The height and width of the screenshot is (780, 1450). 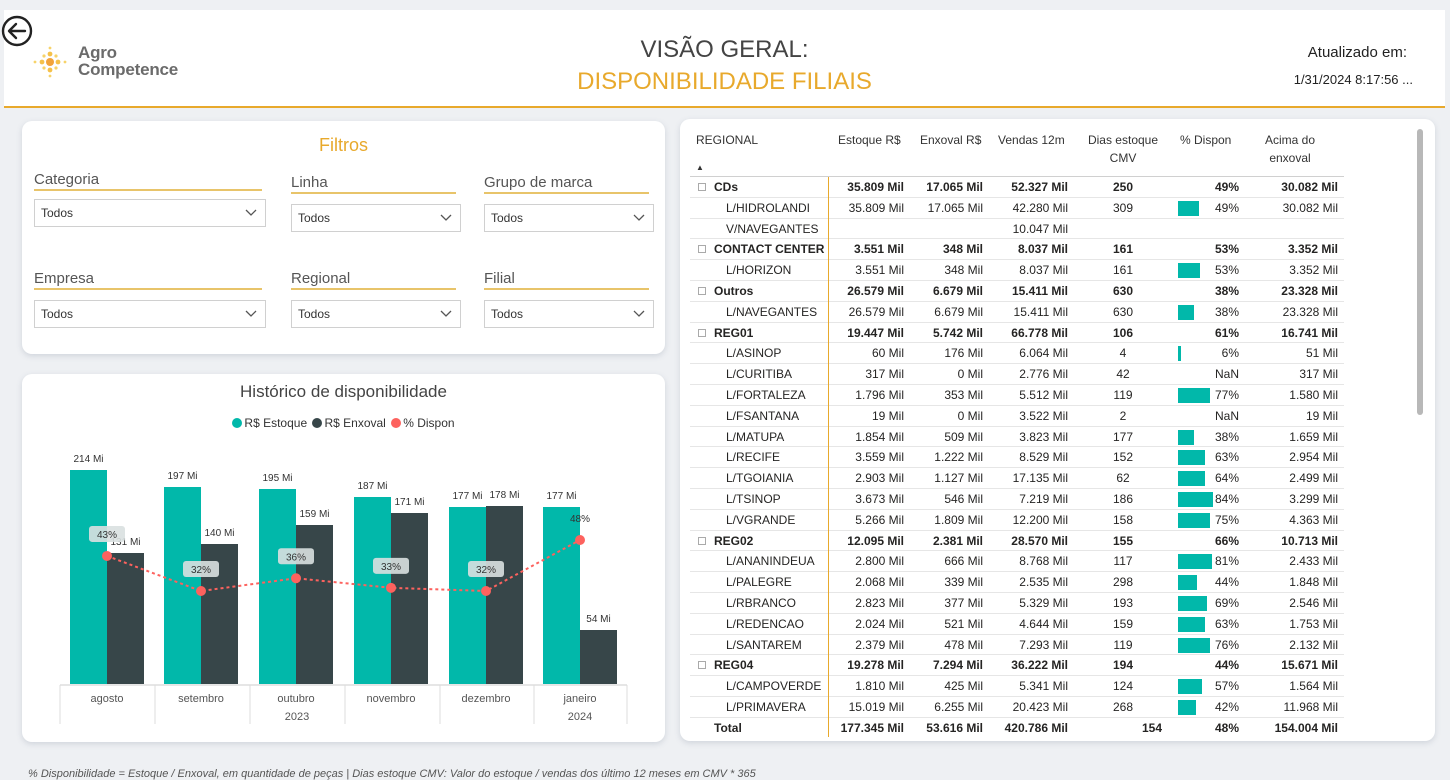 I want to click on cell-dias: 2, so click(x=1123, y=415).